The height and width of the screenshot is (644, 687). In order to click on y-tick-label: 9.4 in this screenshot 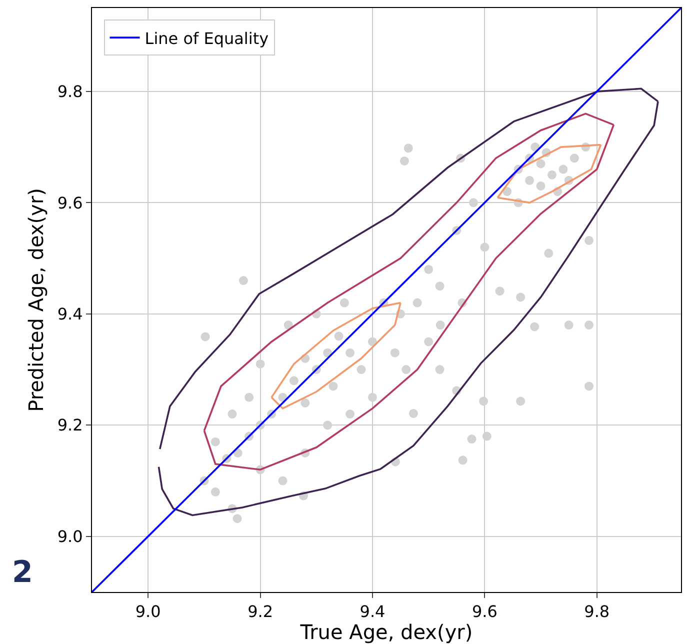, I will do `click(70, 314)`.